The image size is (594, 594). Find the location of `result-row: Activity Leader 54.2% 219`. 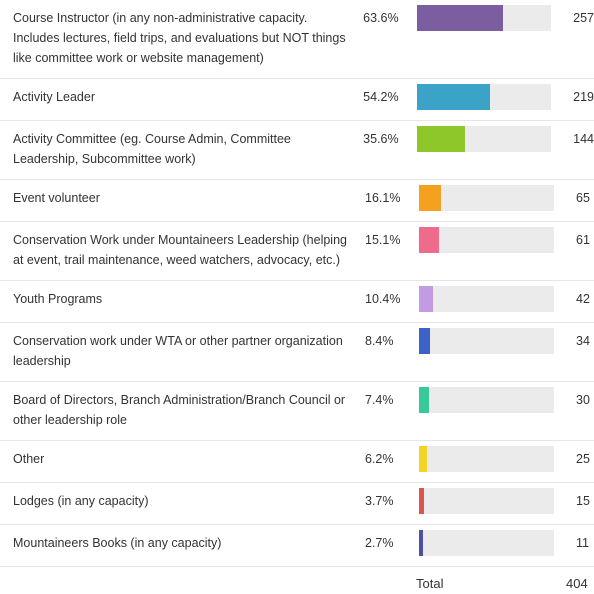

result-row: Activity Leader 54.2% 219 is located at coordinates (297, 100).